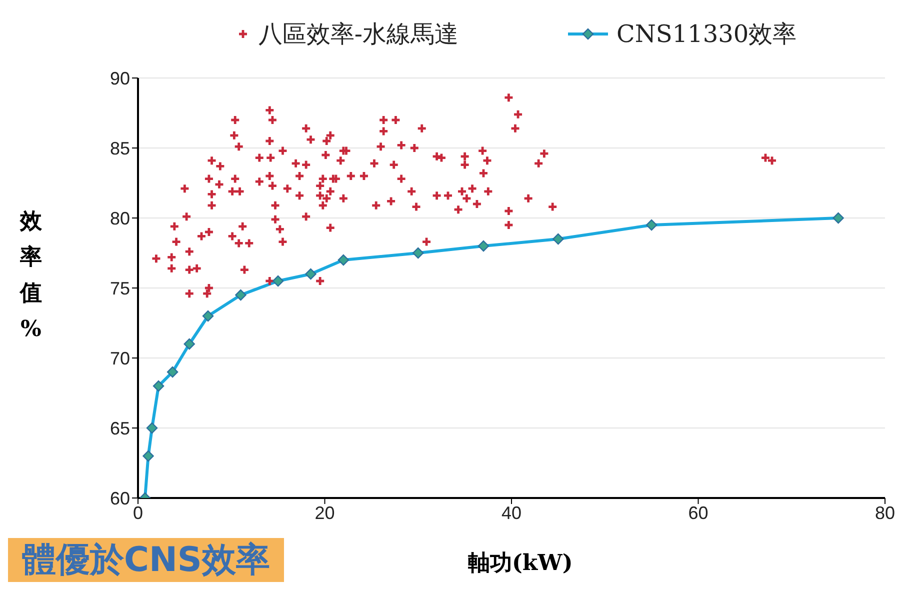  Describe the element at coordinates (120, 148) in the screenshot. I see `y-tick-label: 85` at that location.